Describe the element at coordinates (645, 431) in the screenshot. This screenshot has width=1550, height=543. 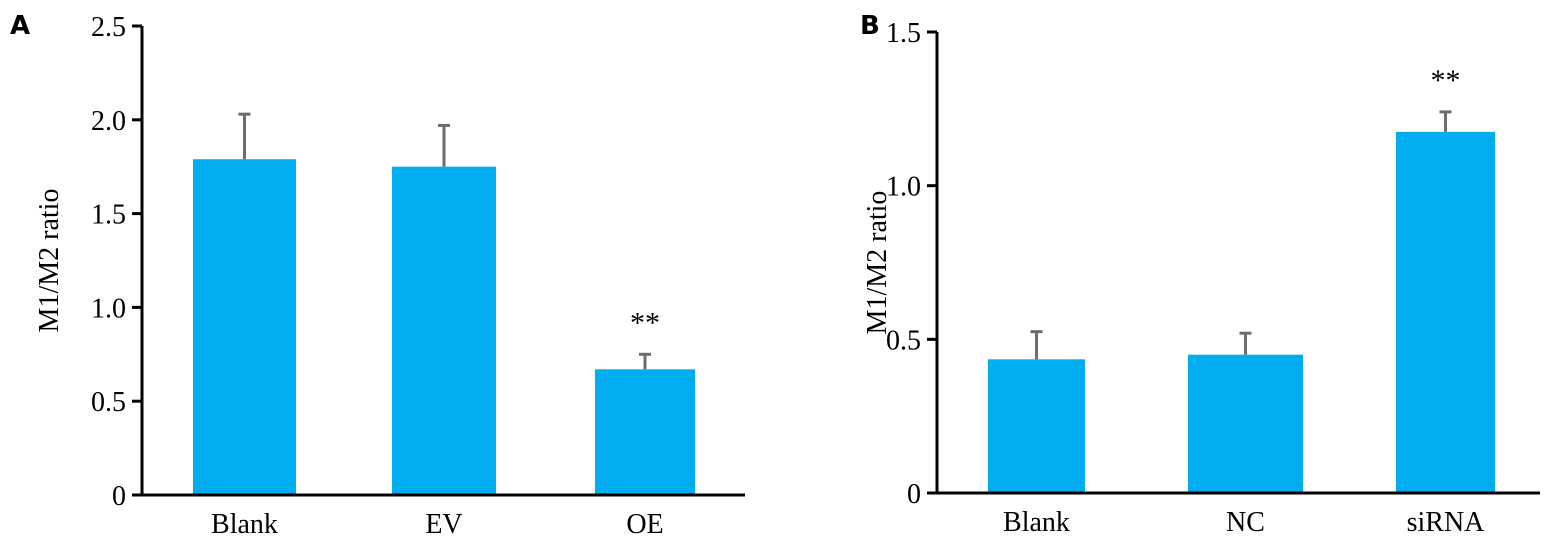
I see `bar-oe` at that location.